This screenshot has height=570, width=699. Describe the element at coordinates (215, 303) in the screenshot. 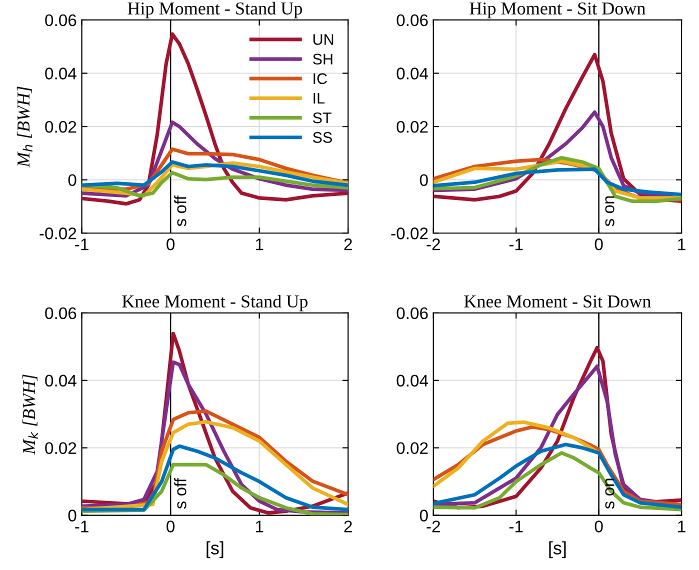

I see `chart-title: Knee Moment - Stand Up` at that location.